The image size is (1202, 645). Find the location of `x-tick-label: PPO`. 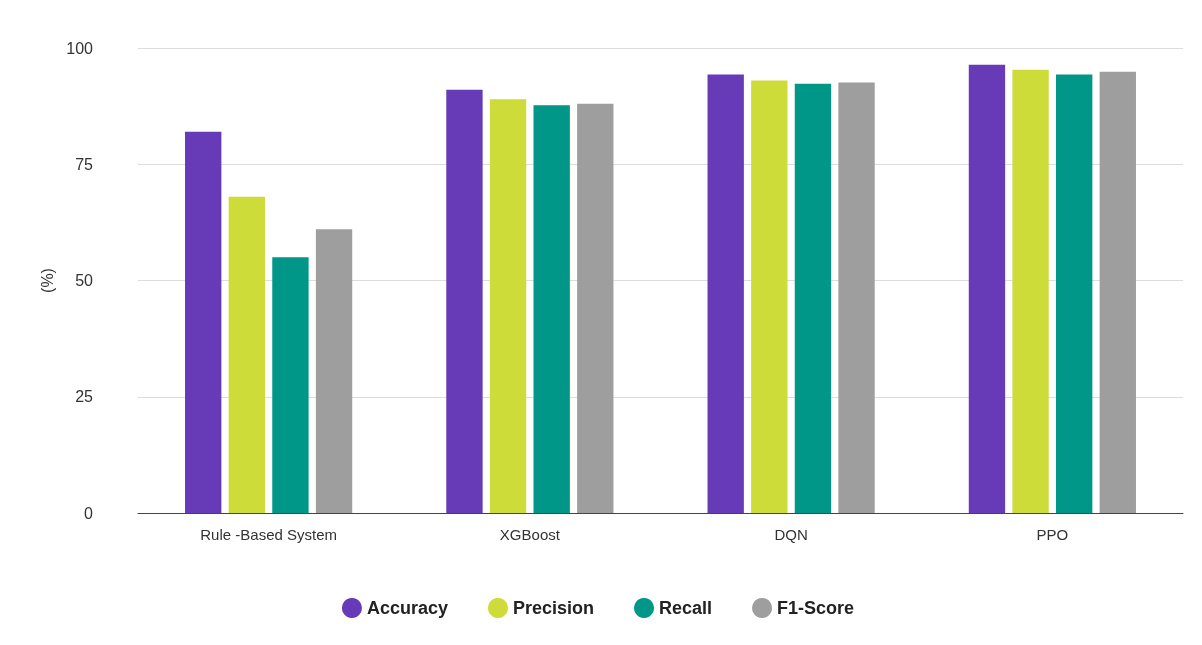

x-tick-label: PPO is located at coordinates (1052, 534).